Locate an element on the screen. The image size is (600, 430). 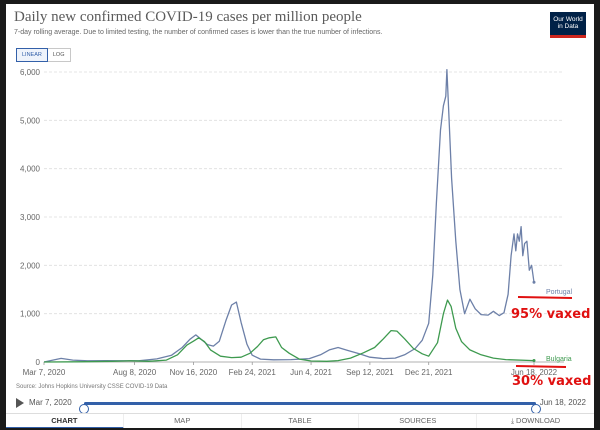
x-tick-label: Jun 18, 2022 is located at coordinates (534, 372).